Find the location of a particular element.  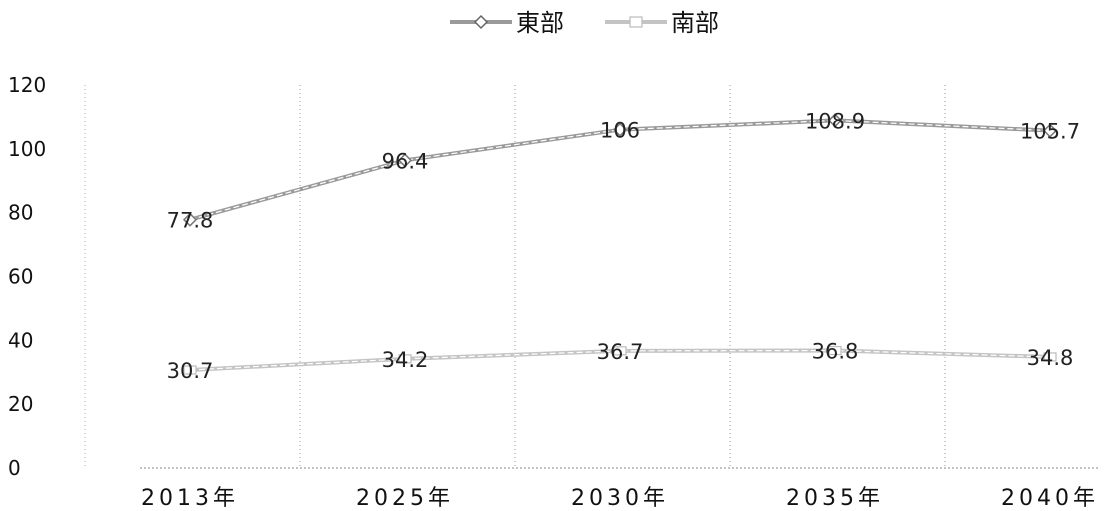

data-label: 36.8 is located at coordinates (835, 352).